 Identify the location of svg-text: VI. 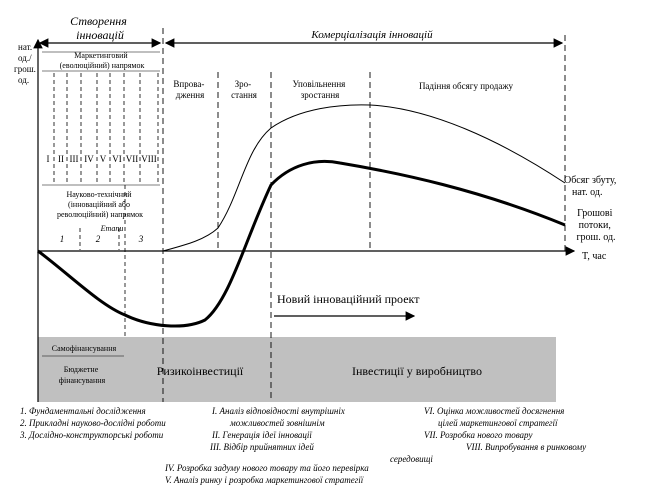
(117, 159).